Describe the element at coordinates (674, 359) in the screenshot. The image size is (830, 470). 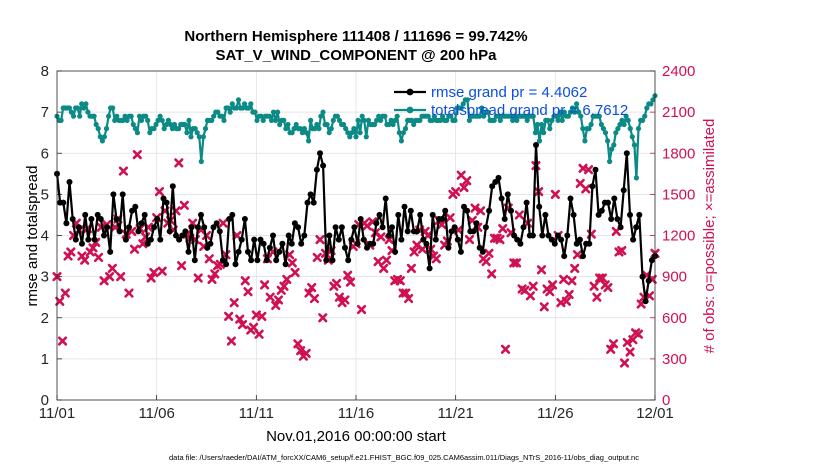
I see `y-right-tick-label: 300` at that location.